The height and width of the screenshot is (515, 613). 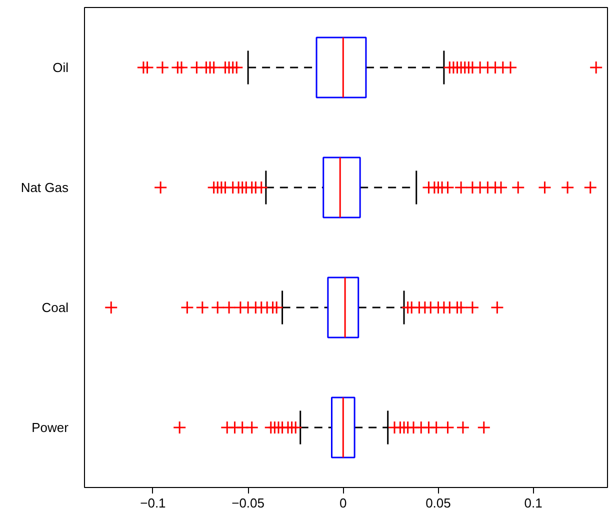 What do you see at coordinates (438, 503) in the screenshot?
I see `x-tick-label: 0.05` at bounding box center [438, 503].